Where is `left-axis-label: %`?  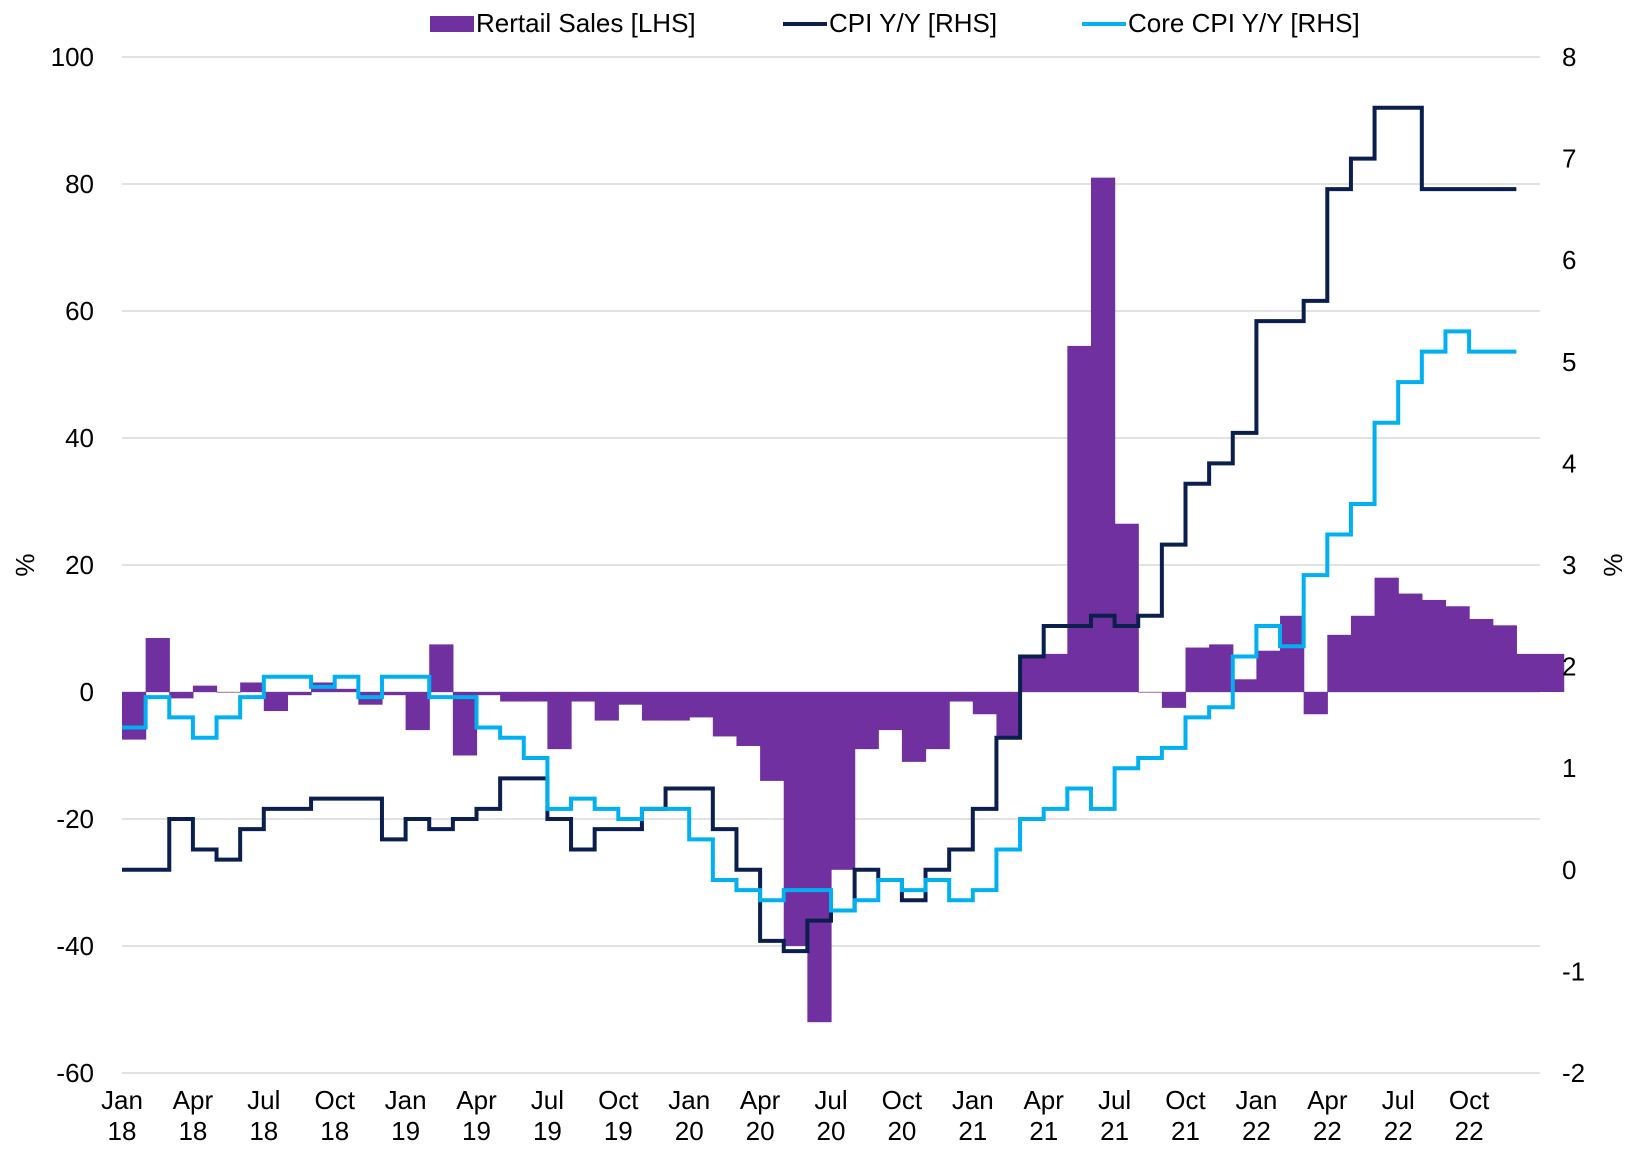 left-axis-label: % is located at coordinates (25, 564).